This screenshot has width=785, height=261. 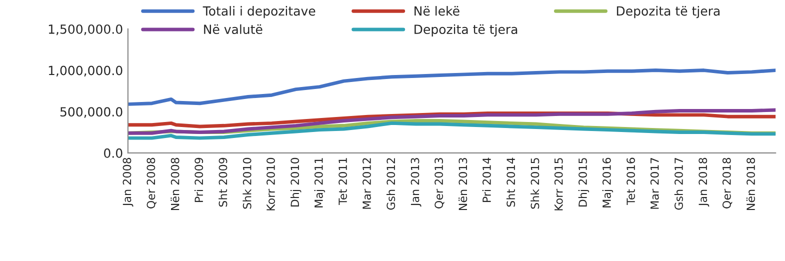 I want to click on x-tick-label: Korr 2015, so click(x=558, y=184).